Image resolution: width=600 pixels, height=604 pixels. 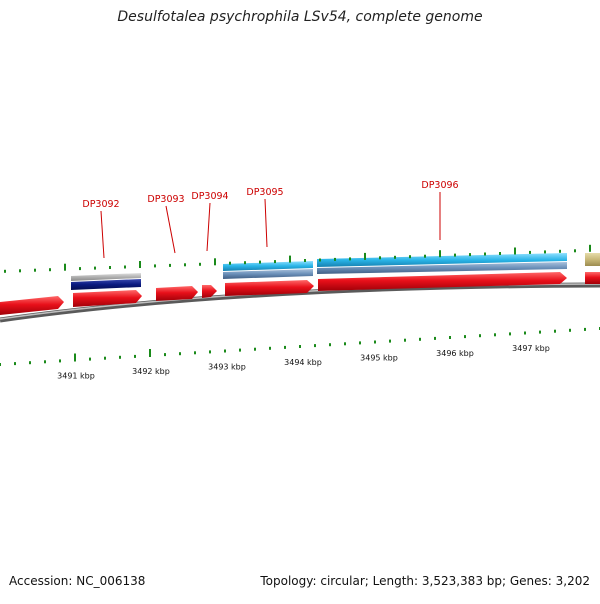 I want to click on feature-track, so click(x=335, y=271).